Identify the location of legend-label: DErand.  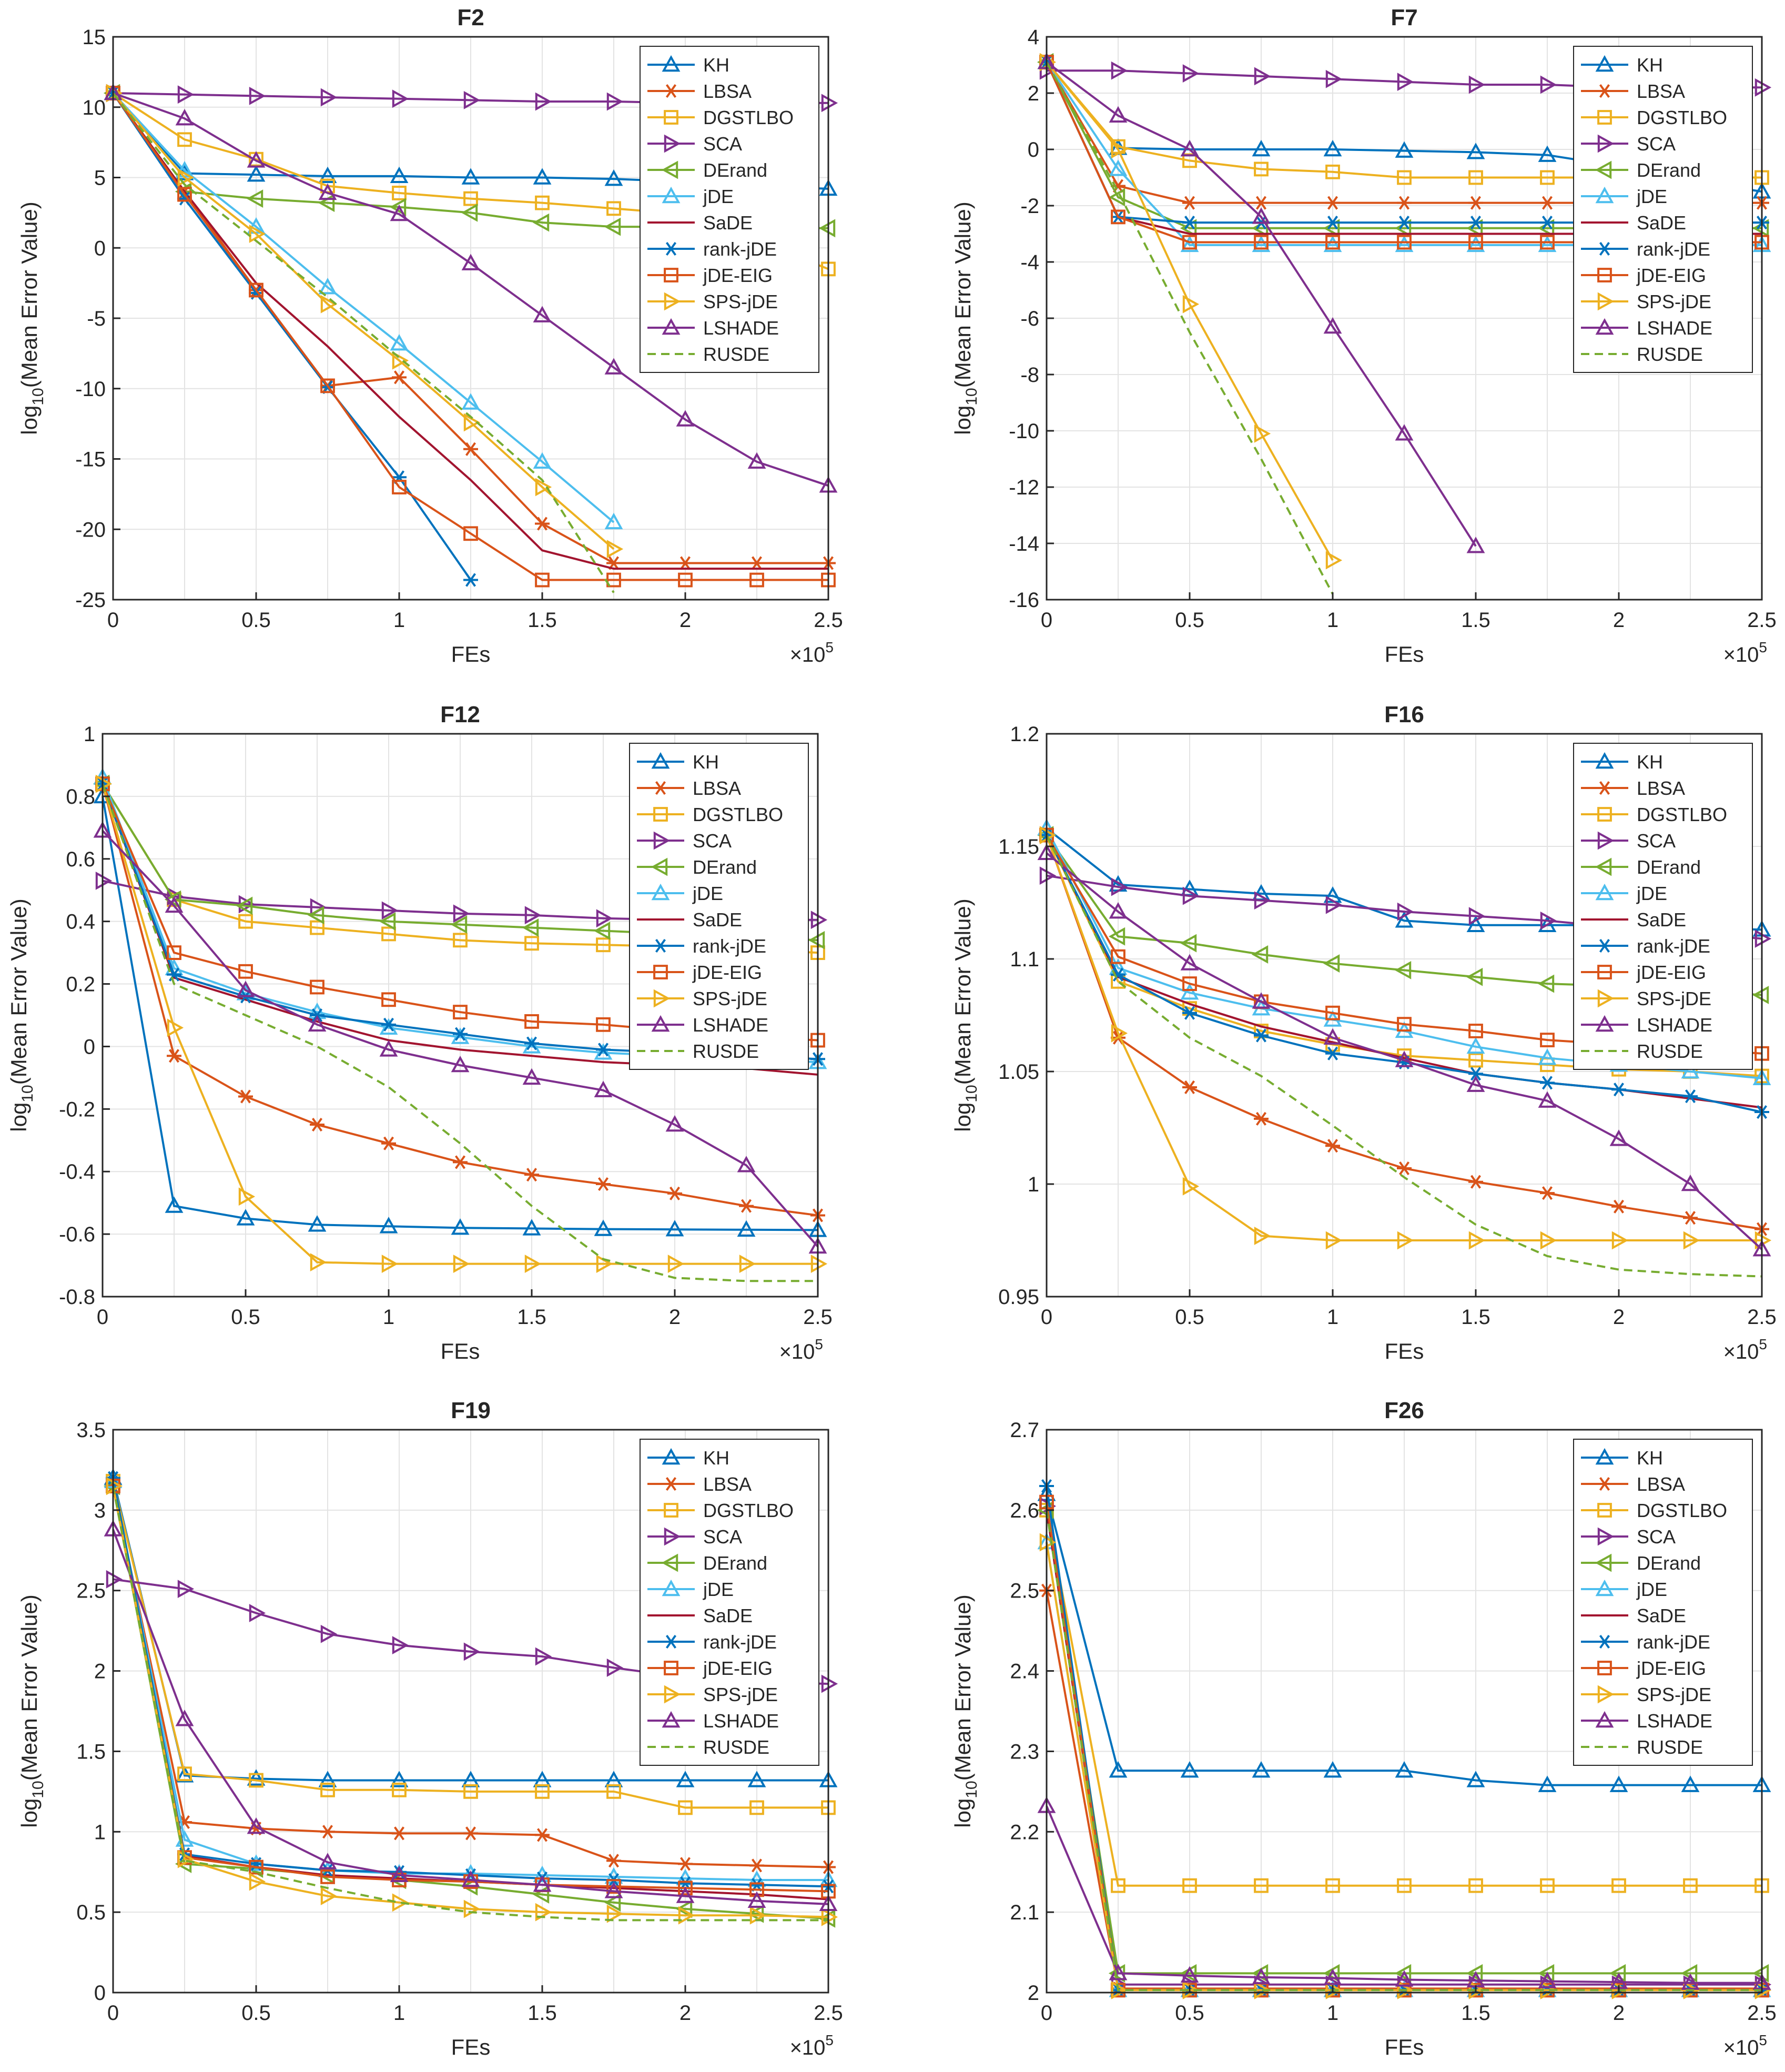
(735, 1563).